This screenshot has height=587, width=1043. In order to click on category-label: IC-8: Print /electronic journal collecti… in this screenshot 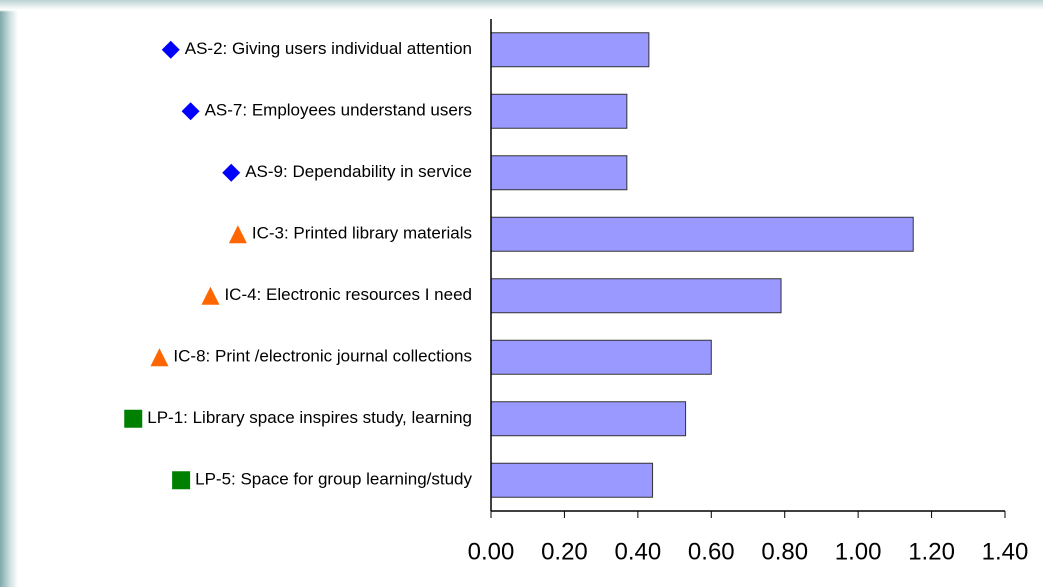, I will do `click(322, 356)`.